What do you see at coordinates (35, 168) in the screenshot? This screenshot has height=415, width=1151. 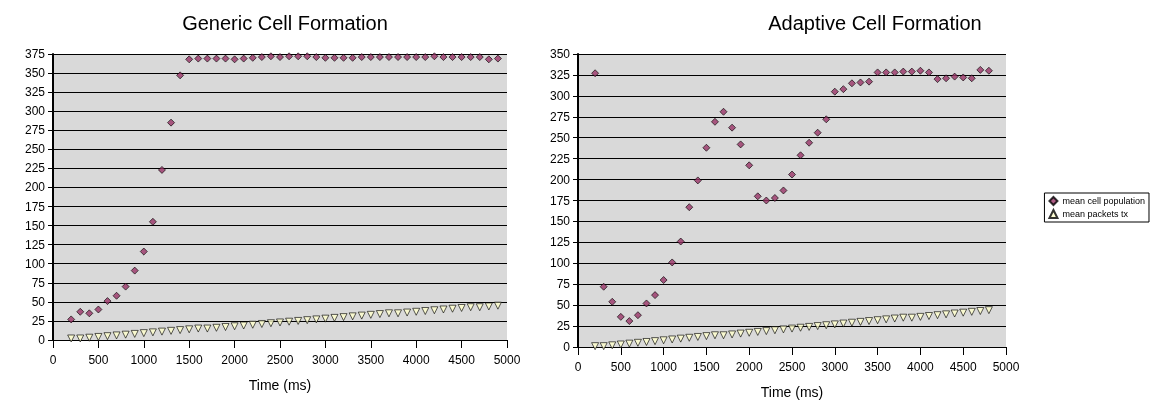 I see `y-tick-label: 225` at bounding box center [35, 168].